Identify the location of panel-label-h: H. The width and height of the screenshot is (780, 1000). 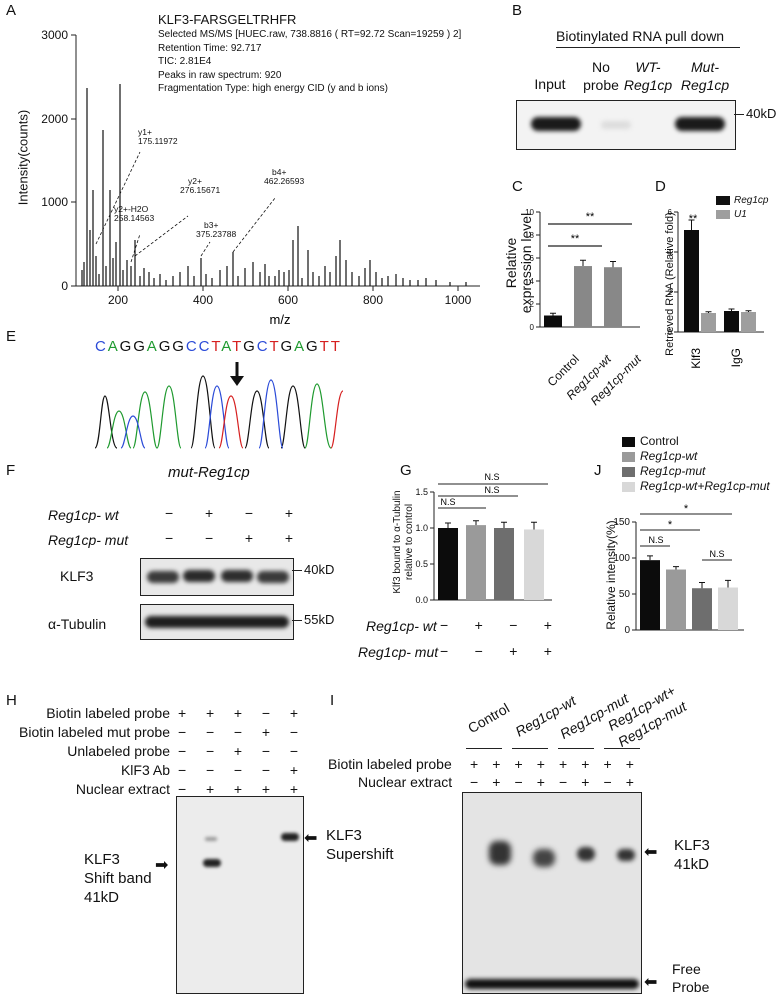
(11, 700).